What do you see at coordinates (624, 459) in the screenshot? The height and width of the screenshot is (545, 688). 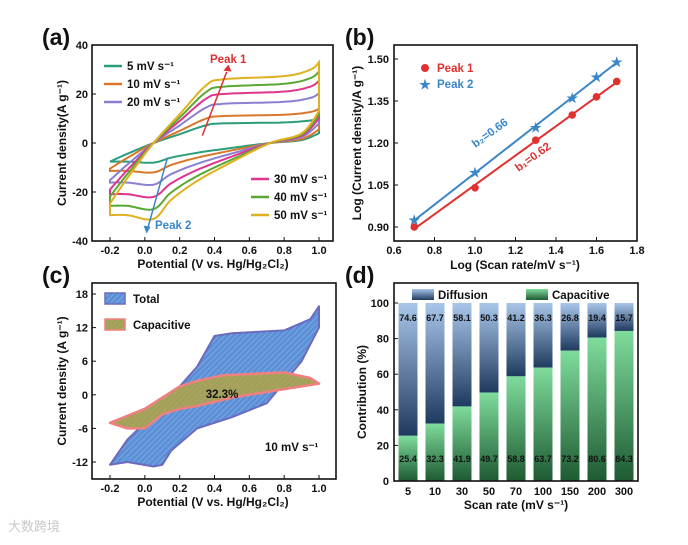 I see `data-label-capacitive: 84.3` at bounding box center [624, 459].